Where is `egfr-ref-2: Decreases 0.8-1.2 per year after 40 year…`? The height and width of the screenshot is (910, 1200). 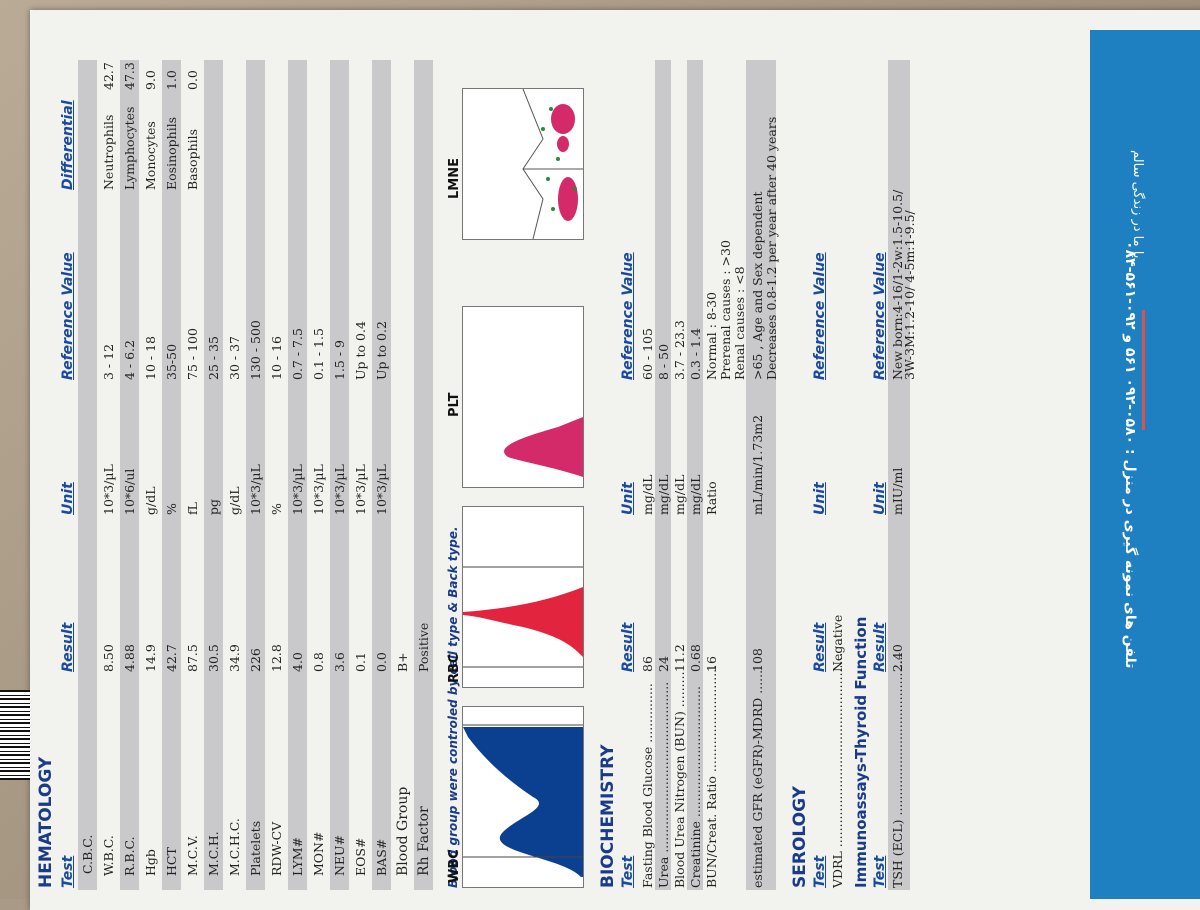
egfr-ref-2: Decreases 0.8-1.2 per year after 40 year… is located at coordinates (771, 248).